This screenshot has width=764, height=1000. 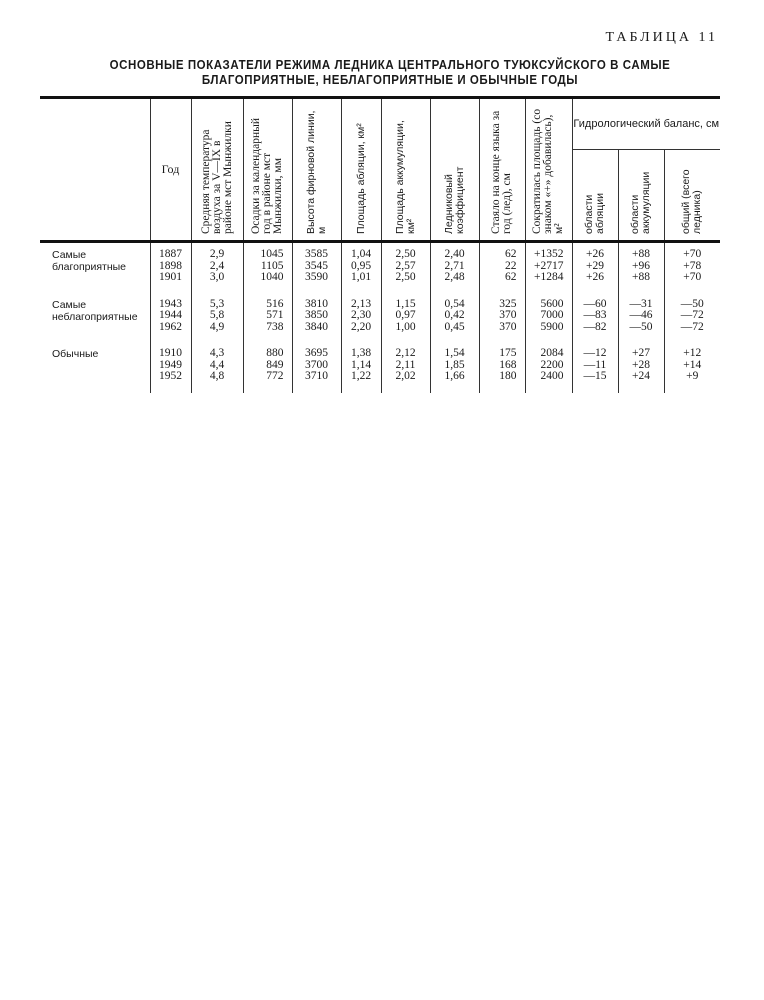 I want to click on cell-melted: 175, so click(x=508, y=353).